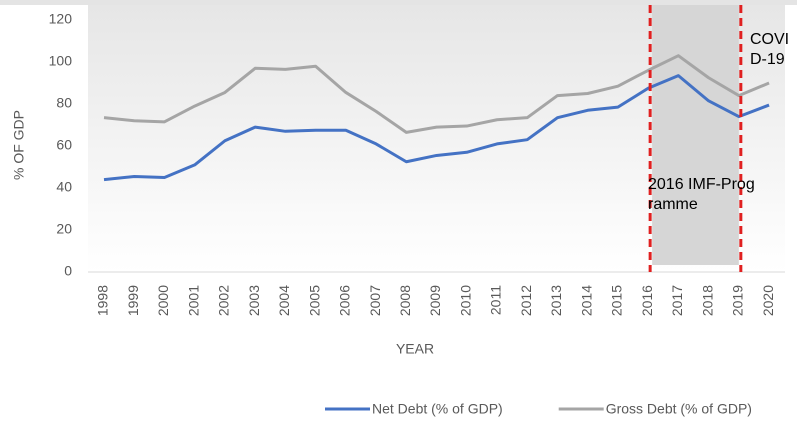 The height and width of the screenshot is (425, 797). I want to click on x-tick-label: 2016, so click(647, 300).